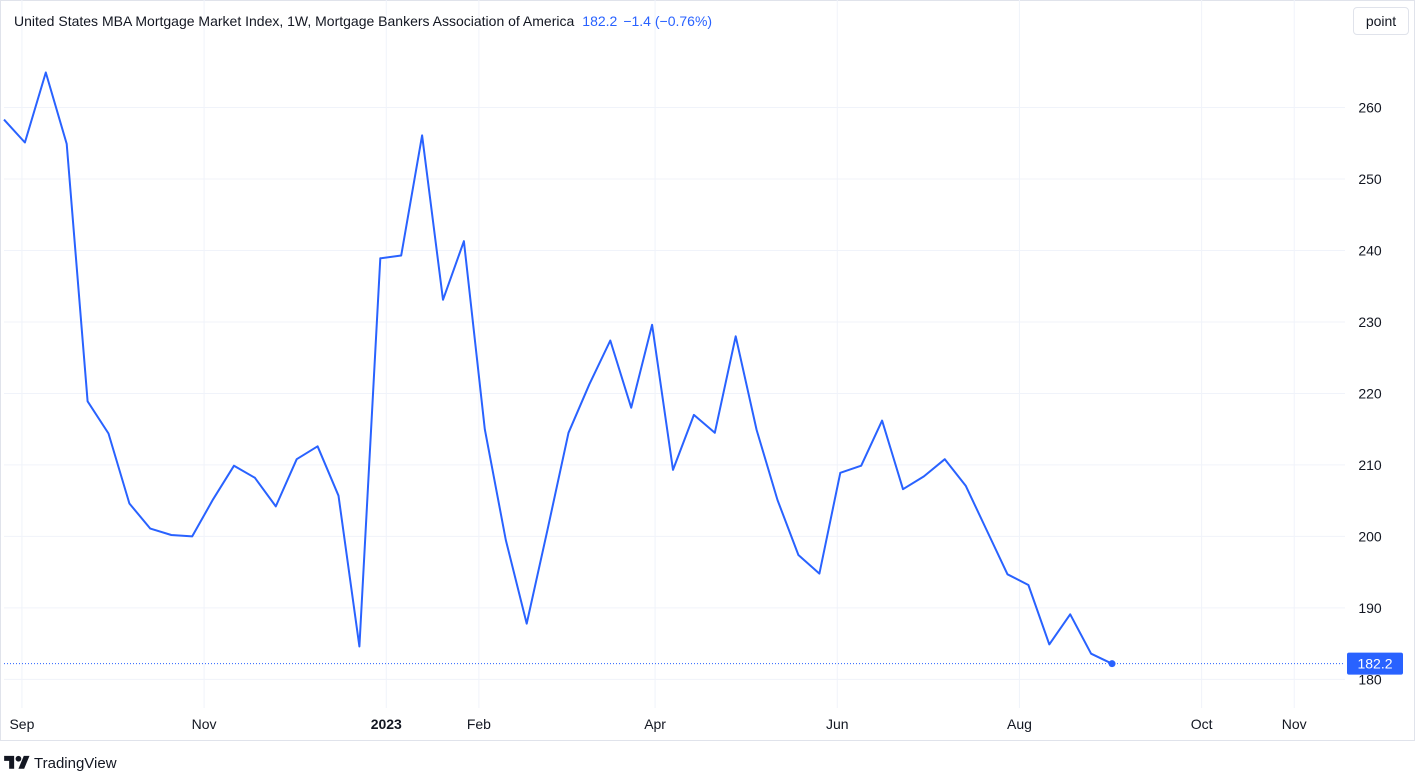 Image resolution: width=1422 pixels, height=782 pixels. What do you see at coordinates (600, 21) in the screenshot?
I see `last-value: 182.2` at bounding box center [600, 21].